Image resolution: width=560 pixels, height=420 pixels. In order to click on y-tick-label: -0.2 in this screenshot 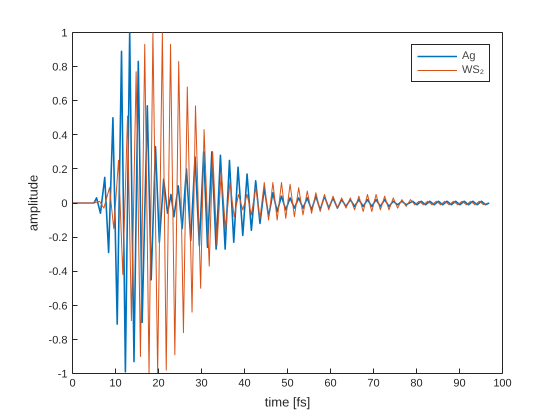, I will do `click(58, 238)`.